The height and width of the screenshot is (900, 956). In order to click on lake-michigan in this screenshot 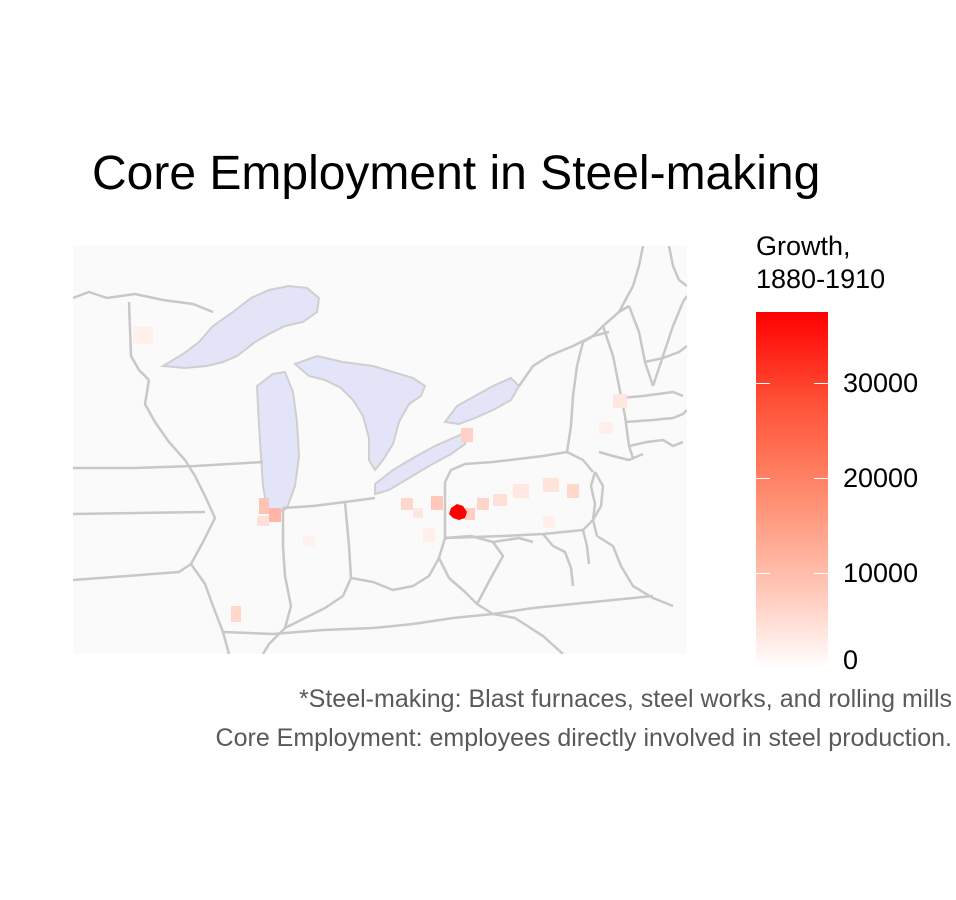, I will do `click(278, 443)`.